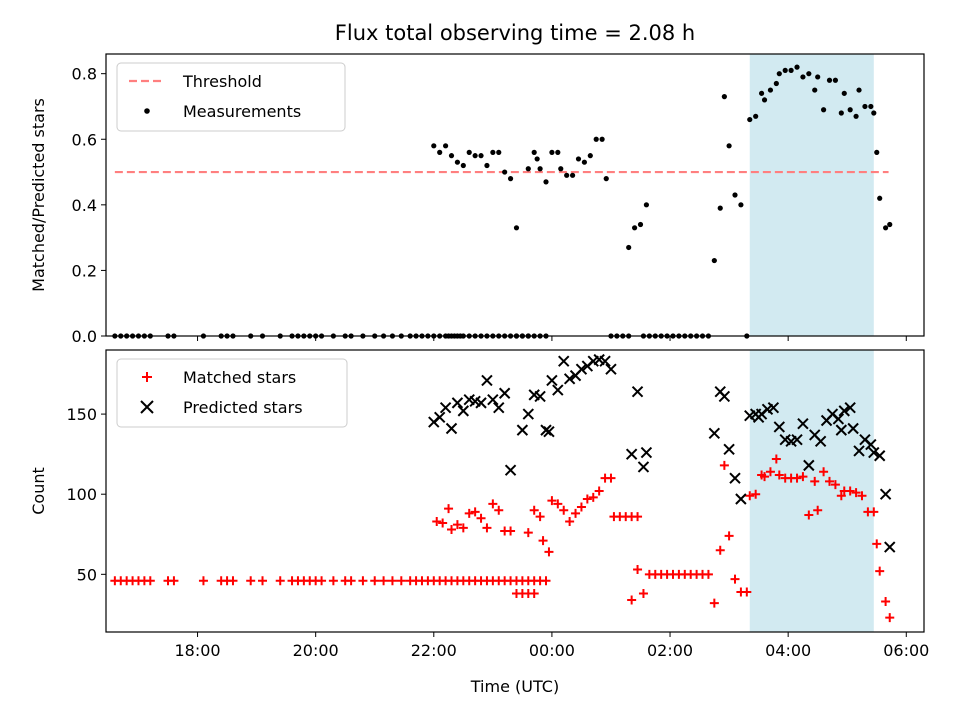 The width and height of the screenshot is (960, 720). I want to click on y-tick-label: 0.0, so click(84, 336).